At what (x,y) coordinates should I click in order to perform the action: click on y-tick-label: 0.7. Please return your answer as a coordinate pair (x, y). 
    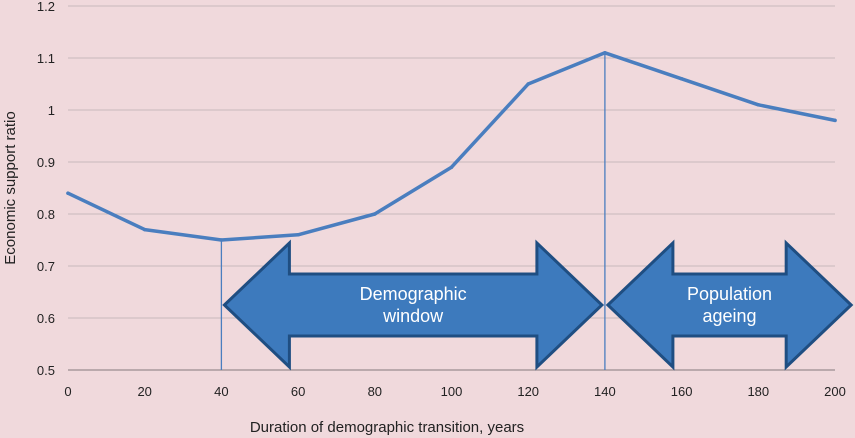
    Looking at the image, I should click on (46, 266).